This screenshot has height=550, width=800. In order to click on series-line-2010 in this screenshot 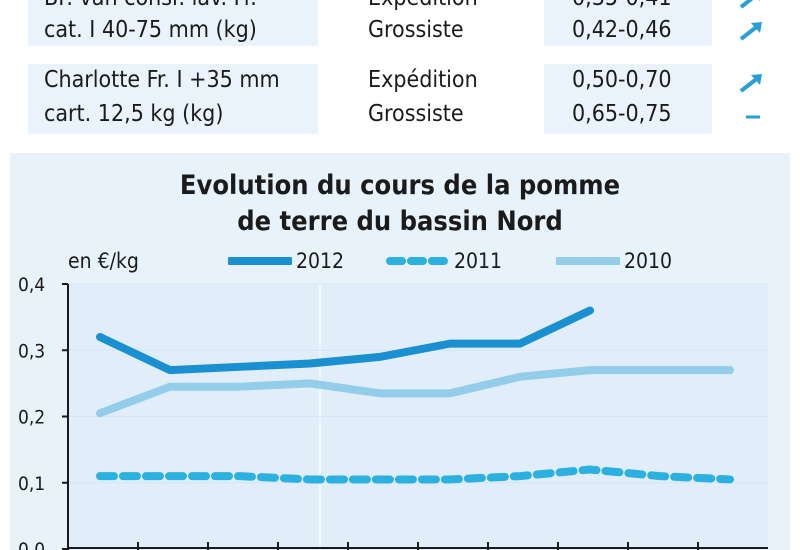, I will do `click(415, 392)`.